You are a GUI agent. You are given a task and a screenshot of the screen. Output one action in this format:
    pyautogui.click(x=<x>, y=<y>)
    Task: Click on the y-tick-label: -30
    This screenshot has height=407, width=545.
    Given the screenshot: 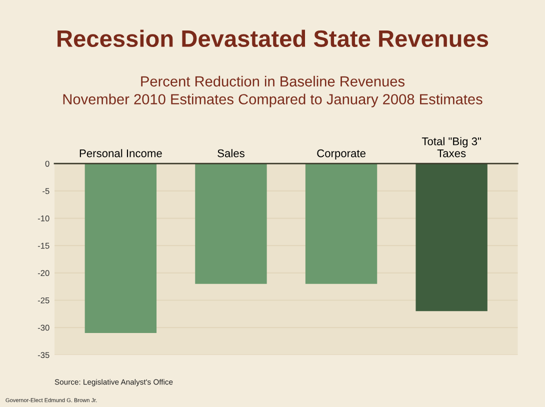 What is the action you would take?
    pyautogui.click(x=44, y=327)
    